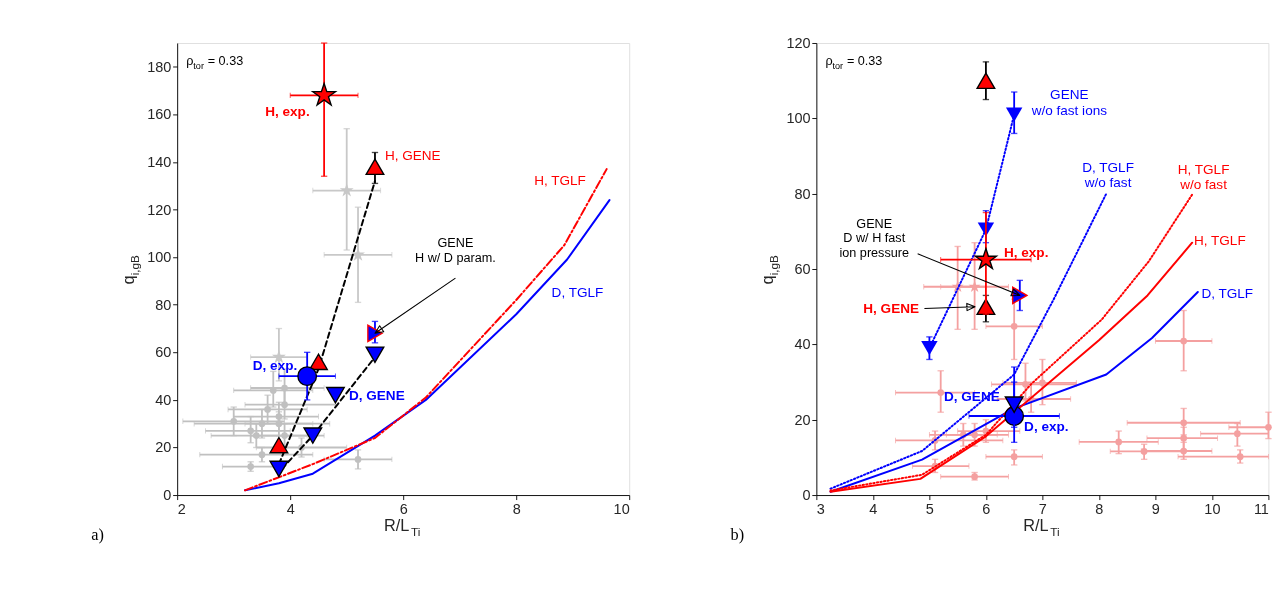 This screenshot has width=1282, height=602. I want to click on y-tick-label: 180, so click(159, 66).